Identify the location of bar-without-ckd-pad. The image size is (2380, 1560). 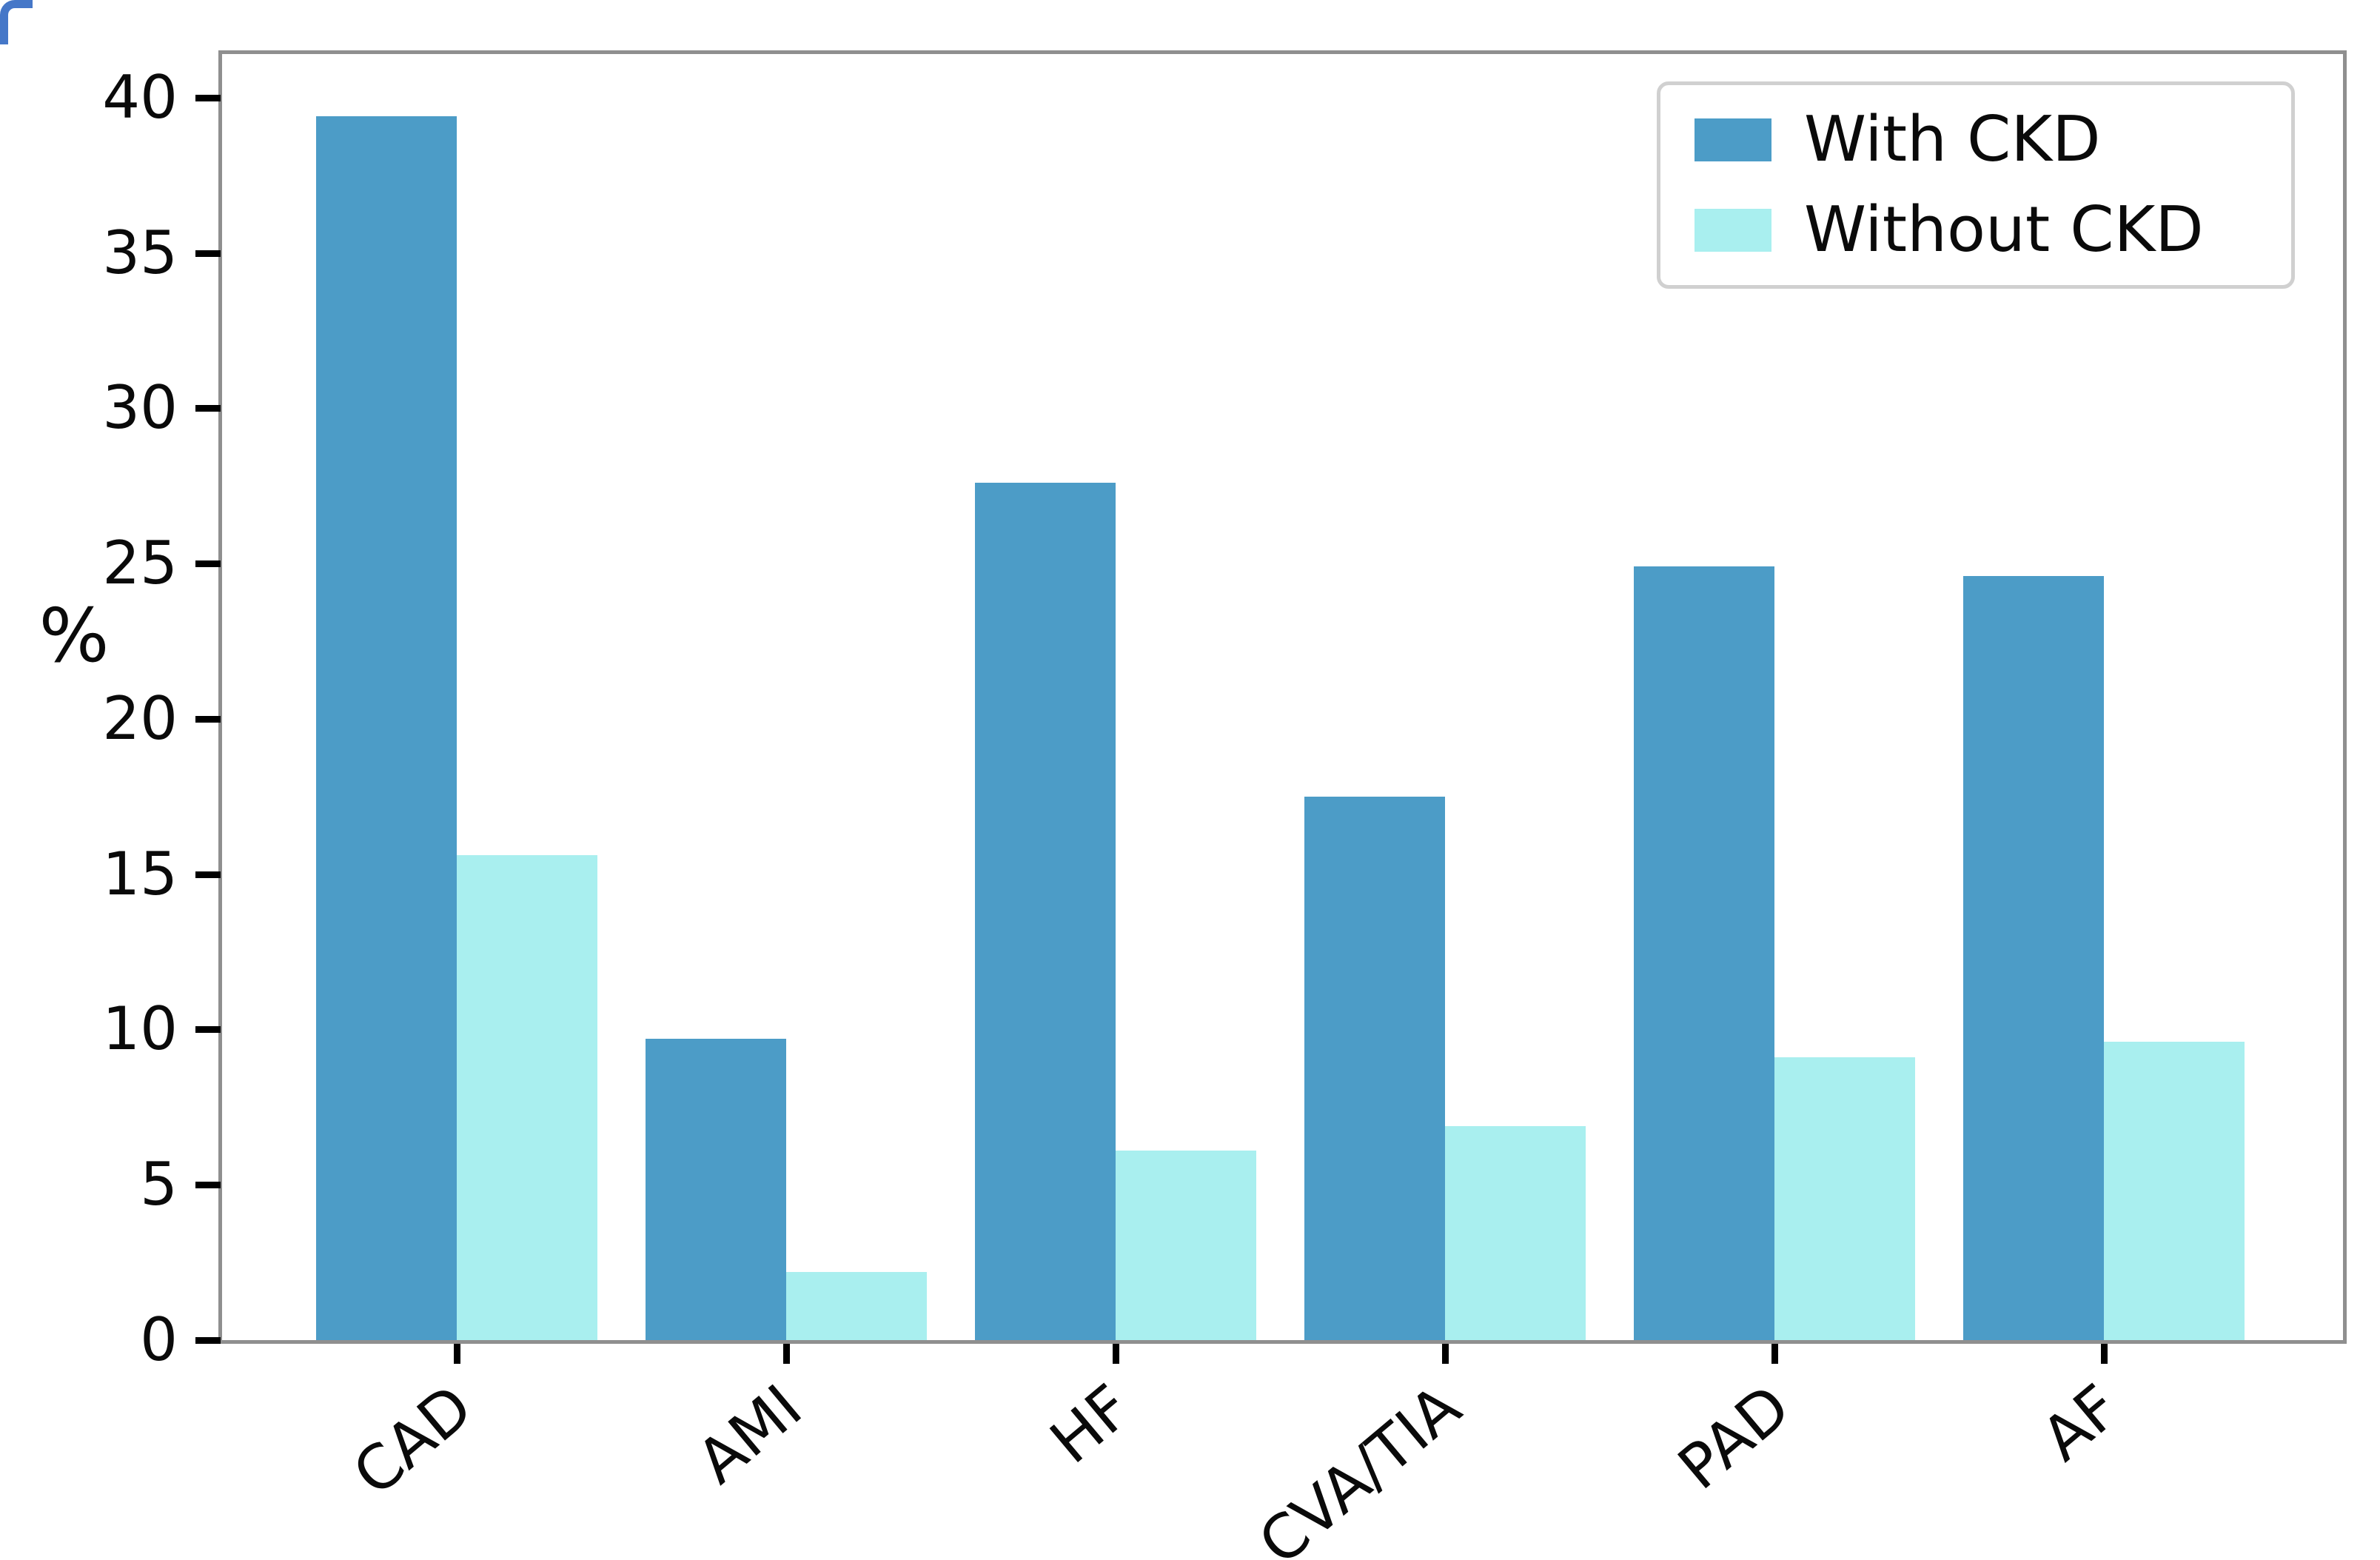
(1844, 1198).